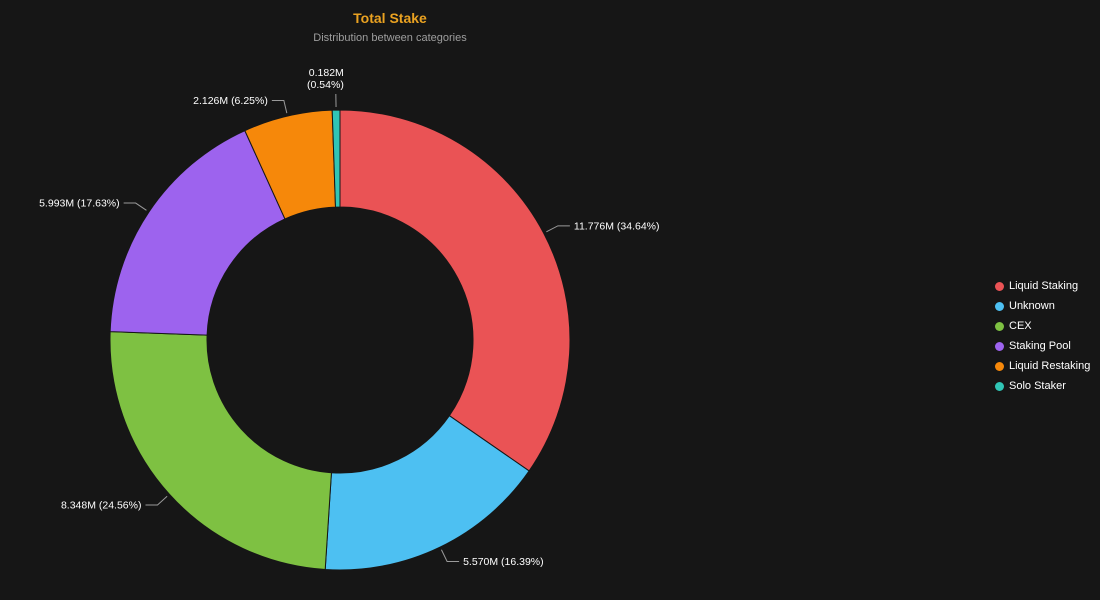 The height and width of the screenshot is (600, 1100). I want to click on slice-liquid-staking, so click(455, 290).